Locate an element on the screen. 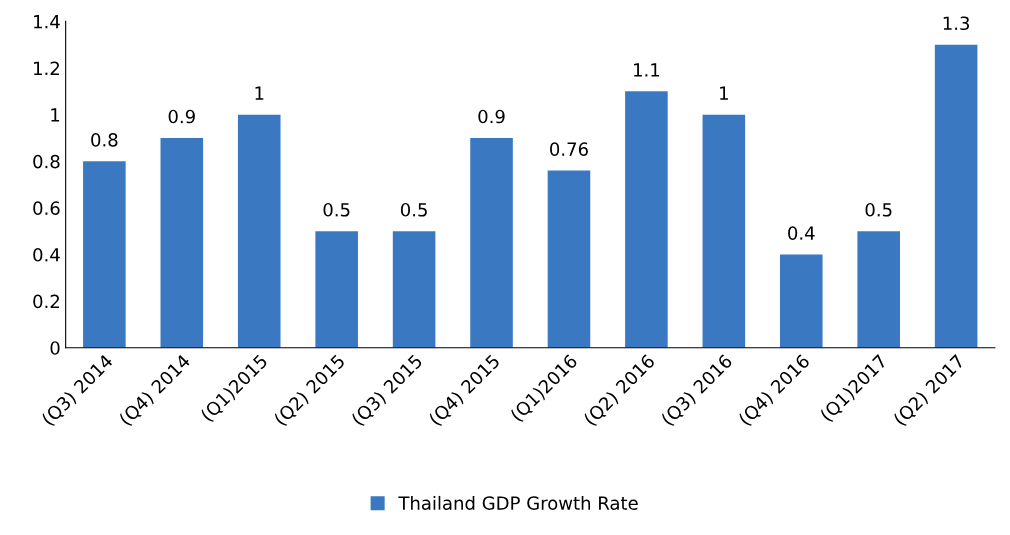 This screenshot has height=535, width=1010. y-tick-label: 0.6 is located at coordinates (46, 208).